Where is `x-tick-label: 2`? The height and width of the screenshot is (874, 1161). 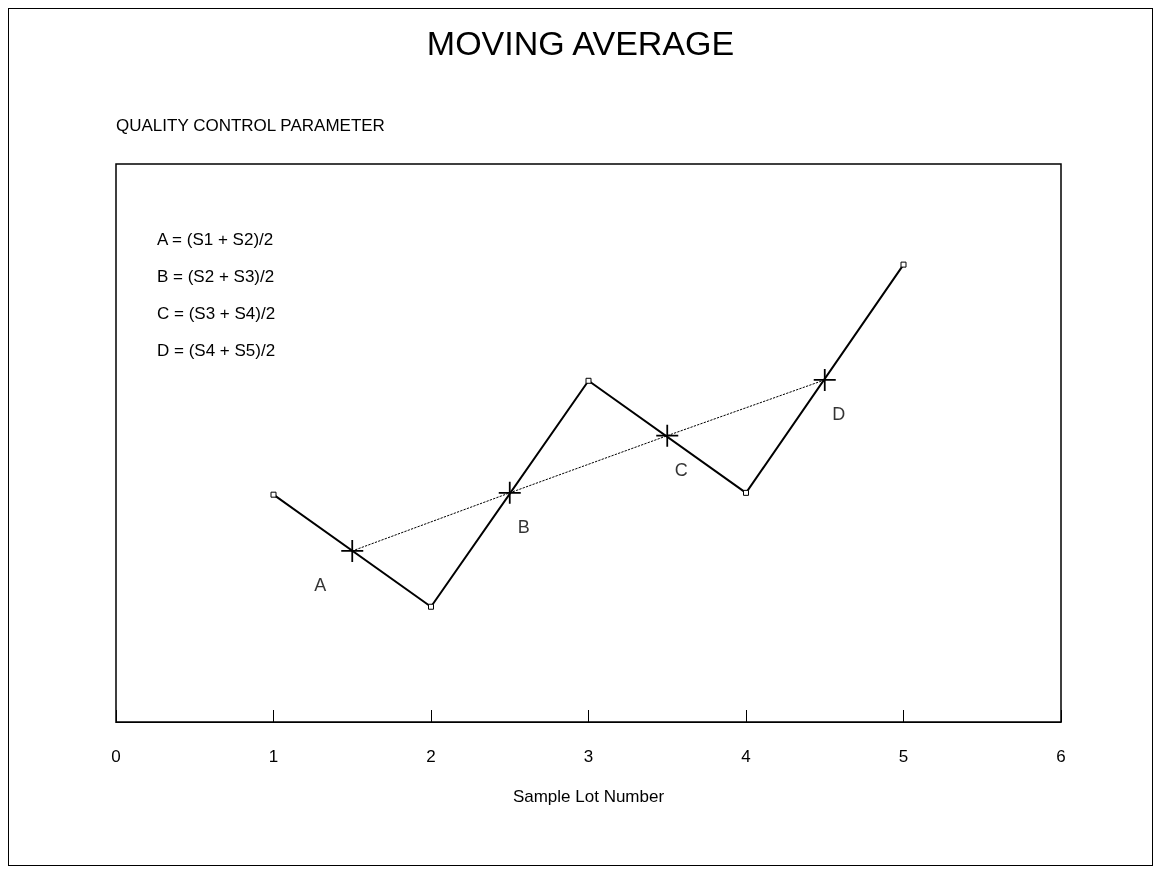
x-tick-label: 2 is located at coordinates (431, 756).